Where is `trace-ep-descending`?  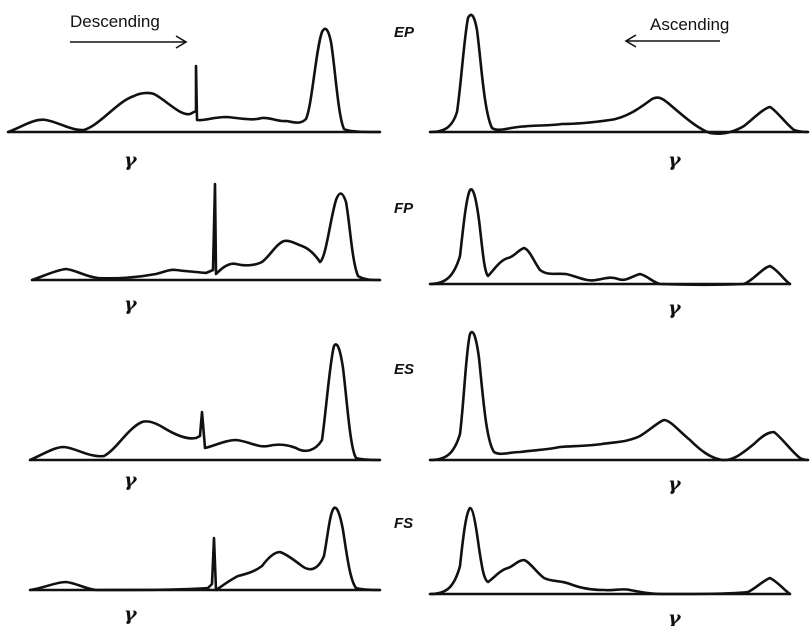 trace-ep-descending is located at coordinates (194, 80).